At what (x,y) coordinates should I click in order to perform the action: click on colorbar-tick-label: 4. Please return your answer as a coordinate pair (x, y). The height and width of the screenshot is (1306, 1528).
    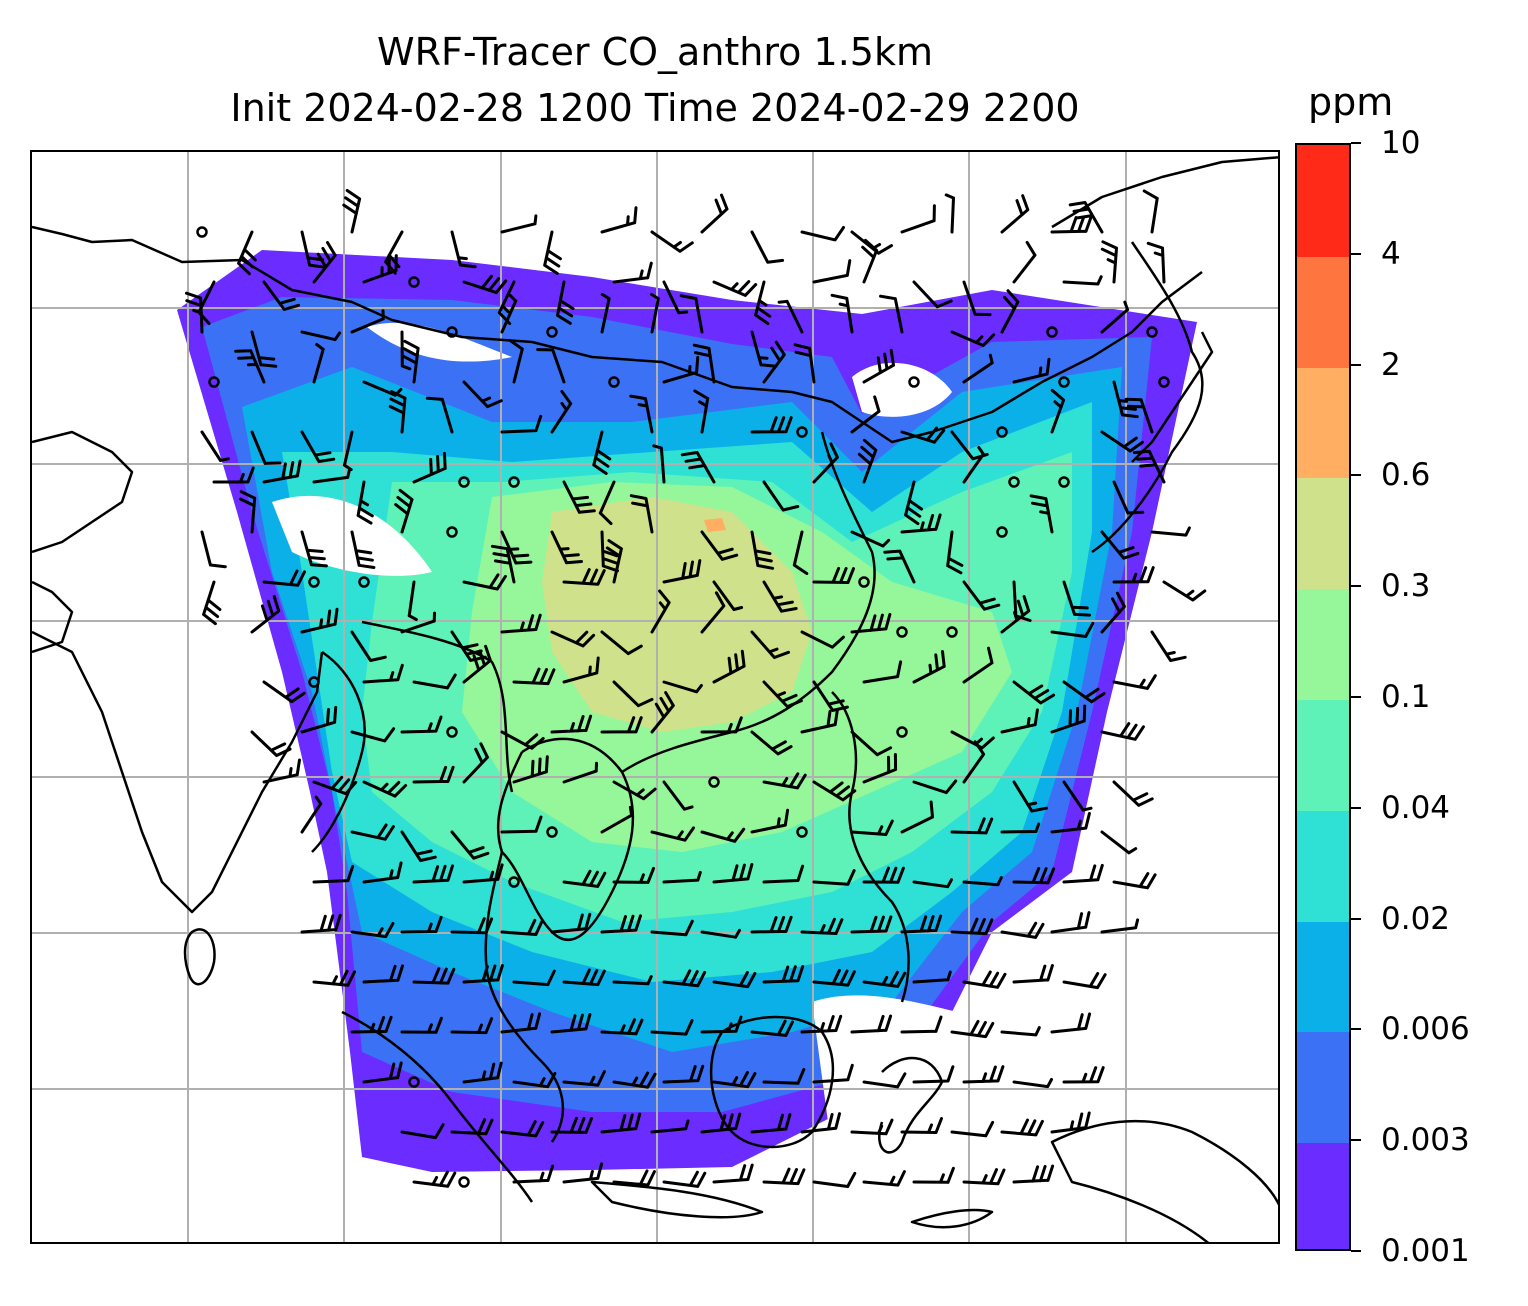
    Looking at the image, I should click on (1391, 253).